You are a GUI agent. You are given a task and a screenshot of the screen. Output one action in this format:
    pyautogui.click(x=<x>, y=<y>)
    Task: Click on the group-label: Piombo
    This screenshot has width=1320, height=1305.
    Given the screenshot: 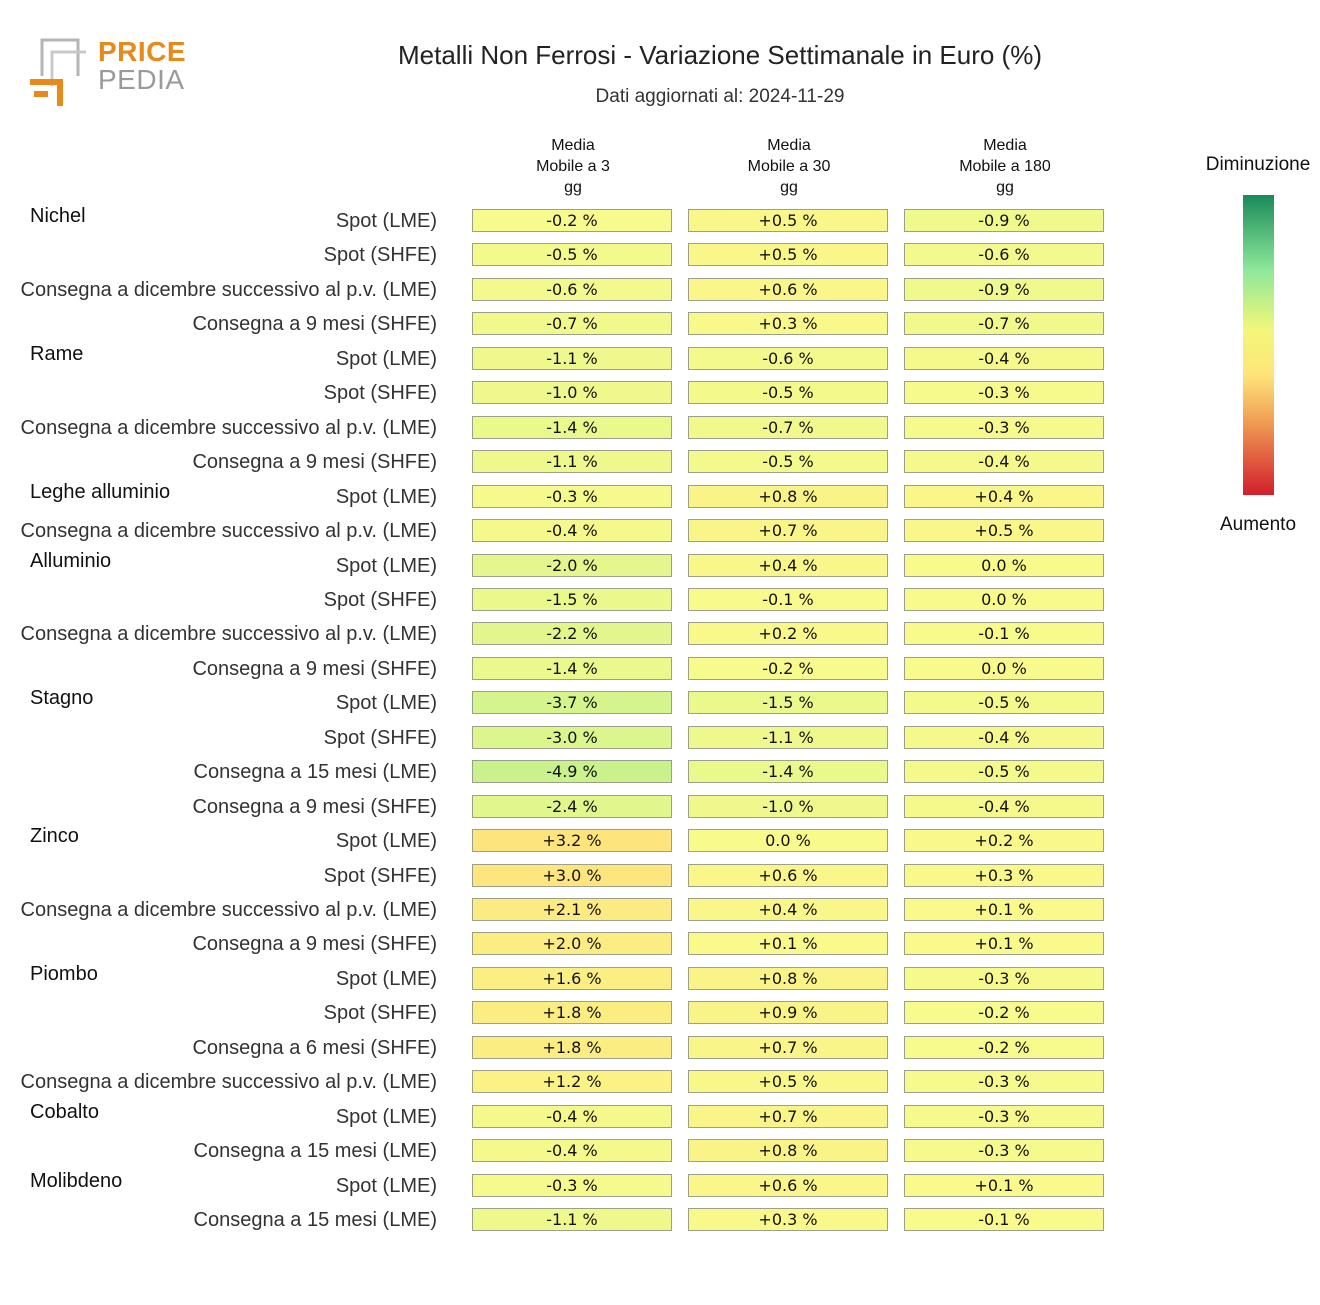 What is the action you would take?
    pyautogui.click(x=64, y=973)
    